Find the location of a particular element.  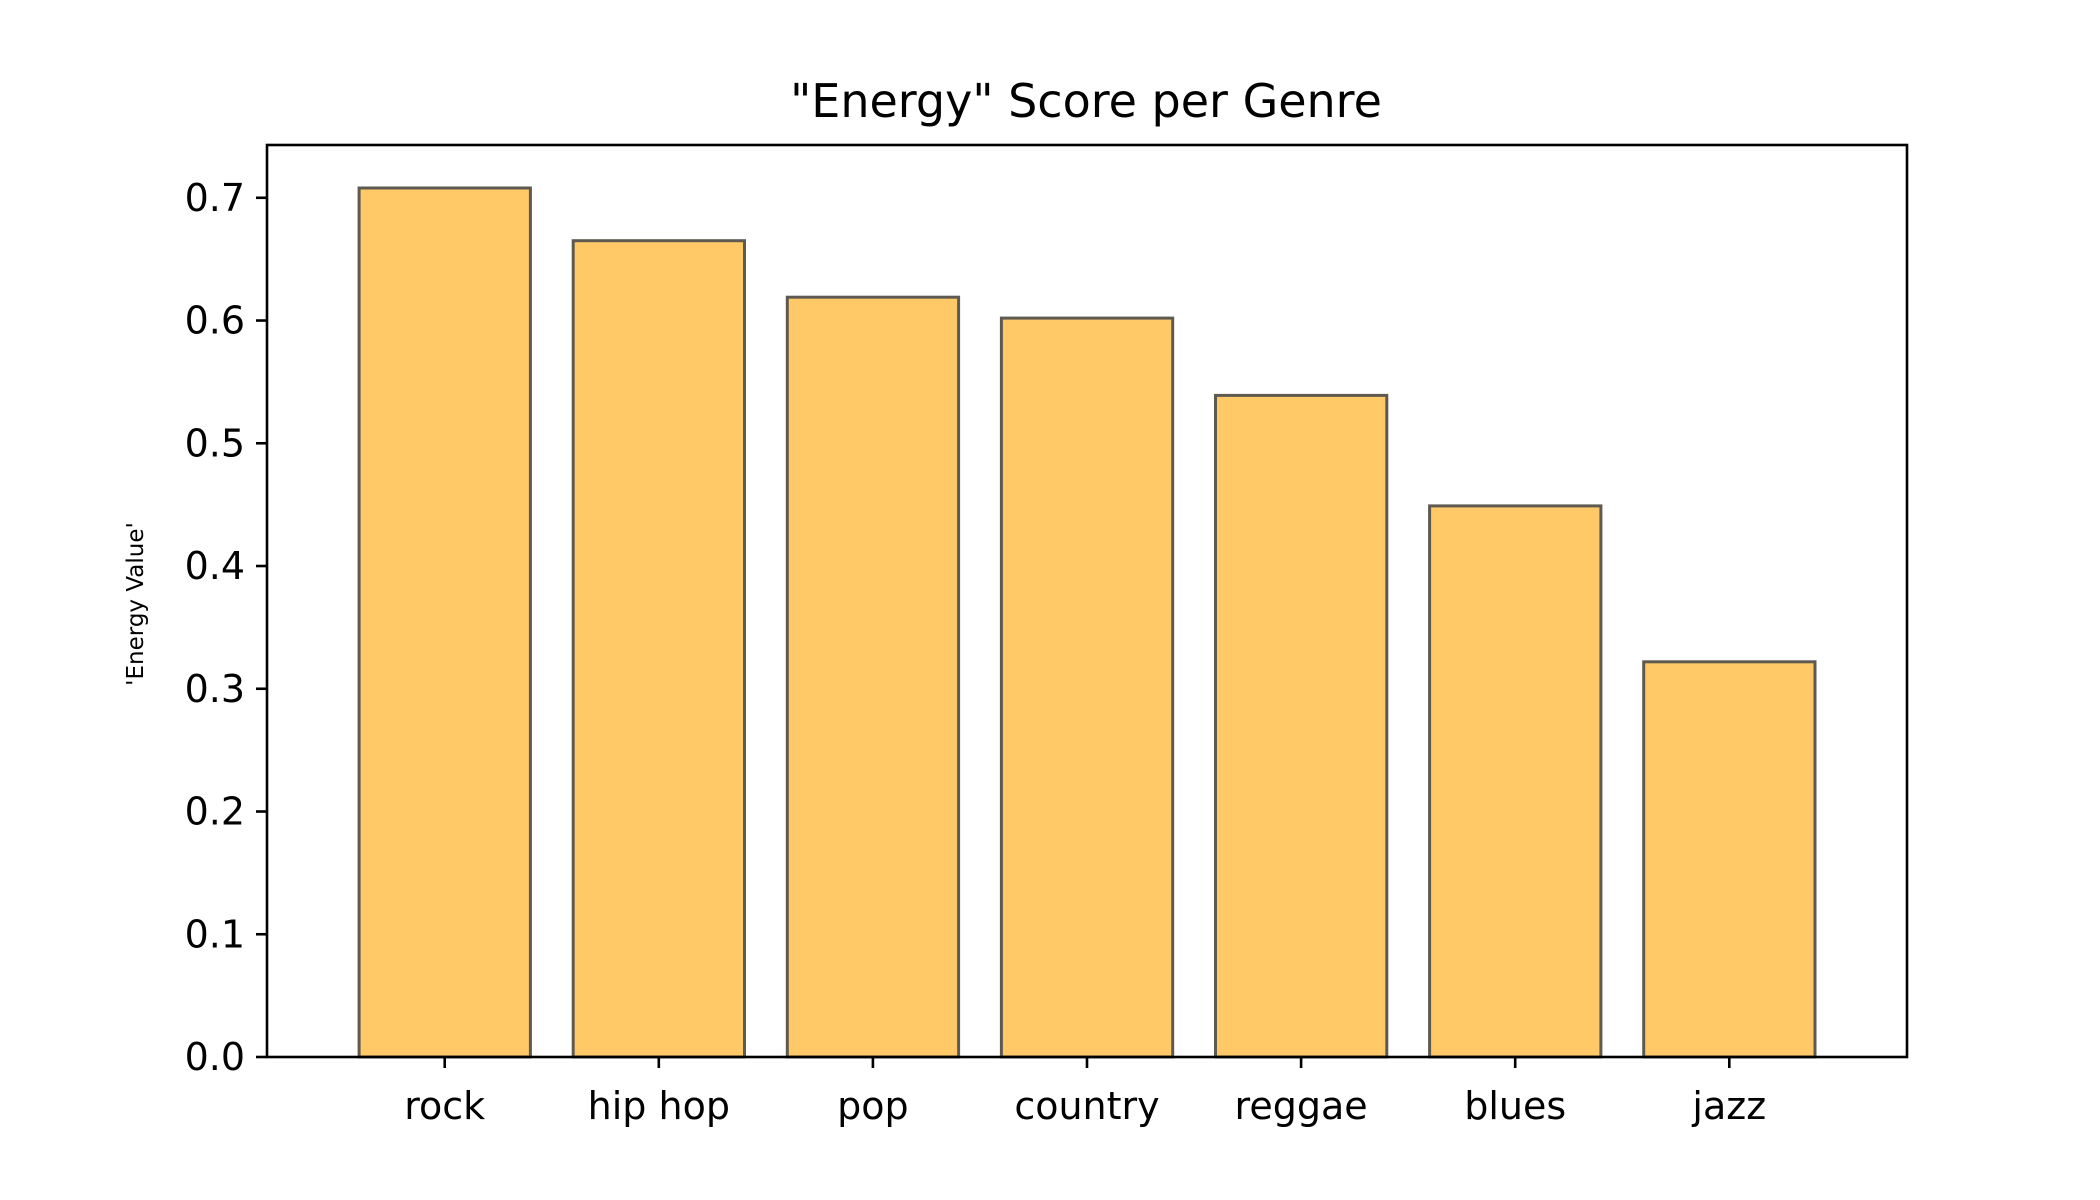

y-tick-label: 0.7 is located at coordinates (215, 198).